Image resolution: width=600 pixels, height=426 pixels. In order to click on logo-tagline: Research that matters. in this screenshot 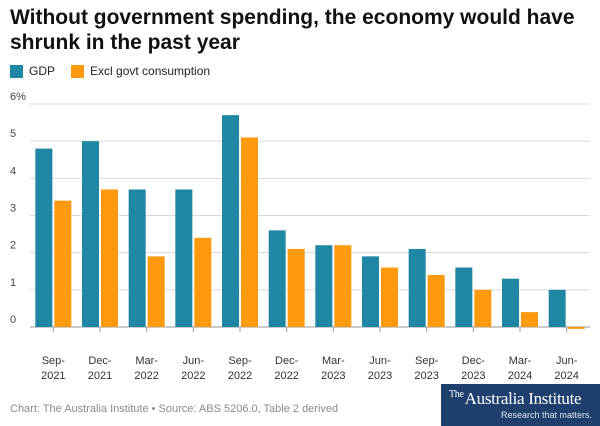, I will do `click(546, 415)`.